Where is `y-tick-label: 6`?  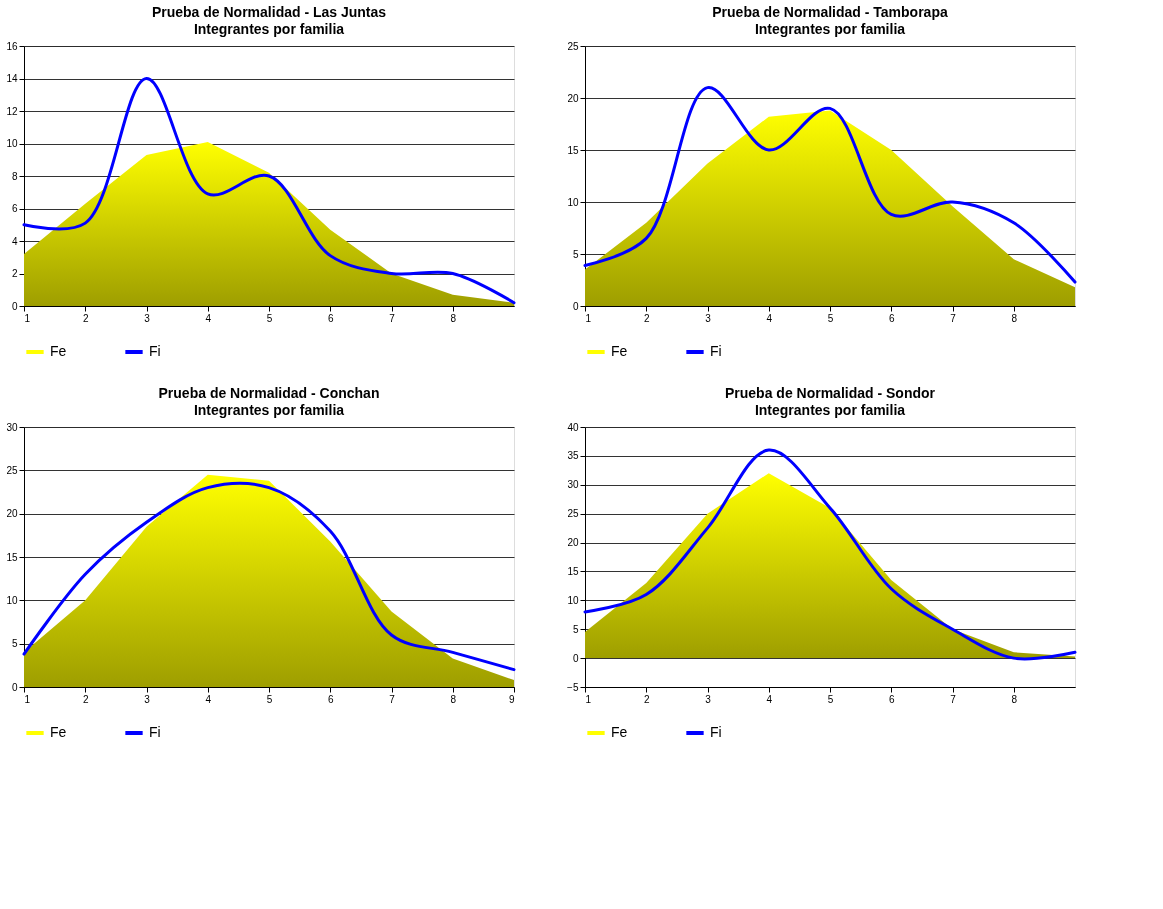 y-tick-label: 6 is located at coordinates (14, 208).